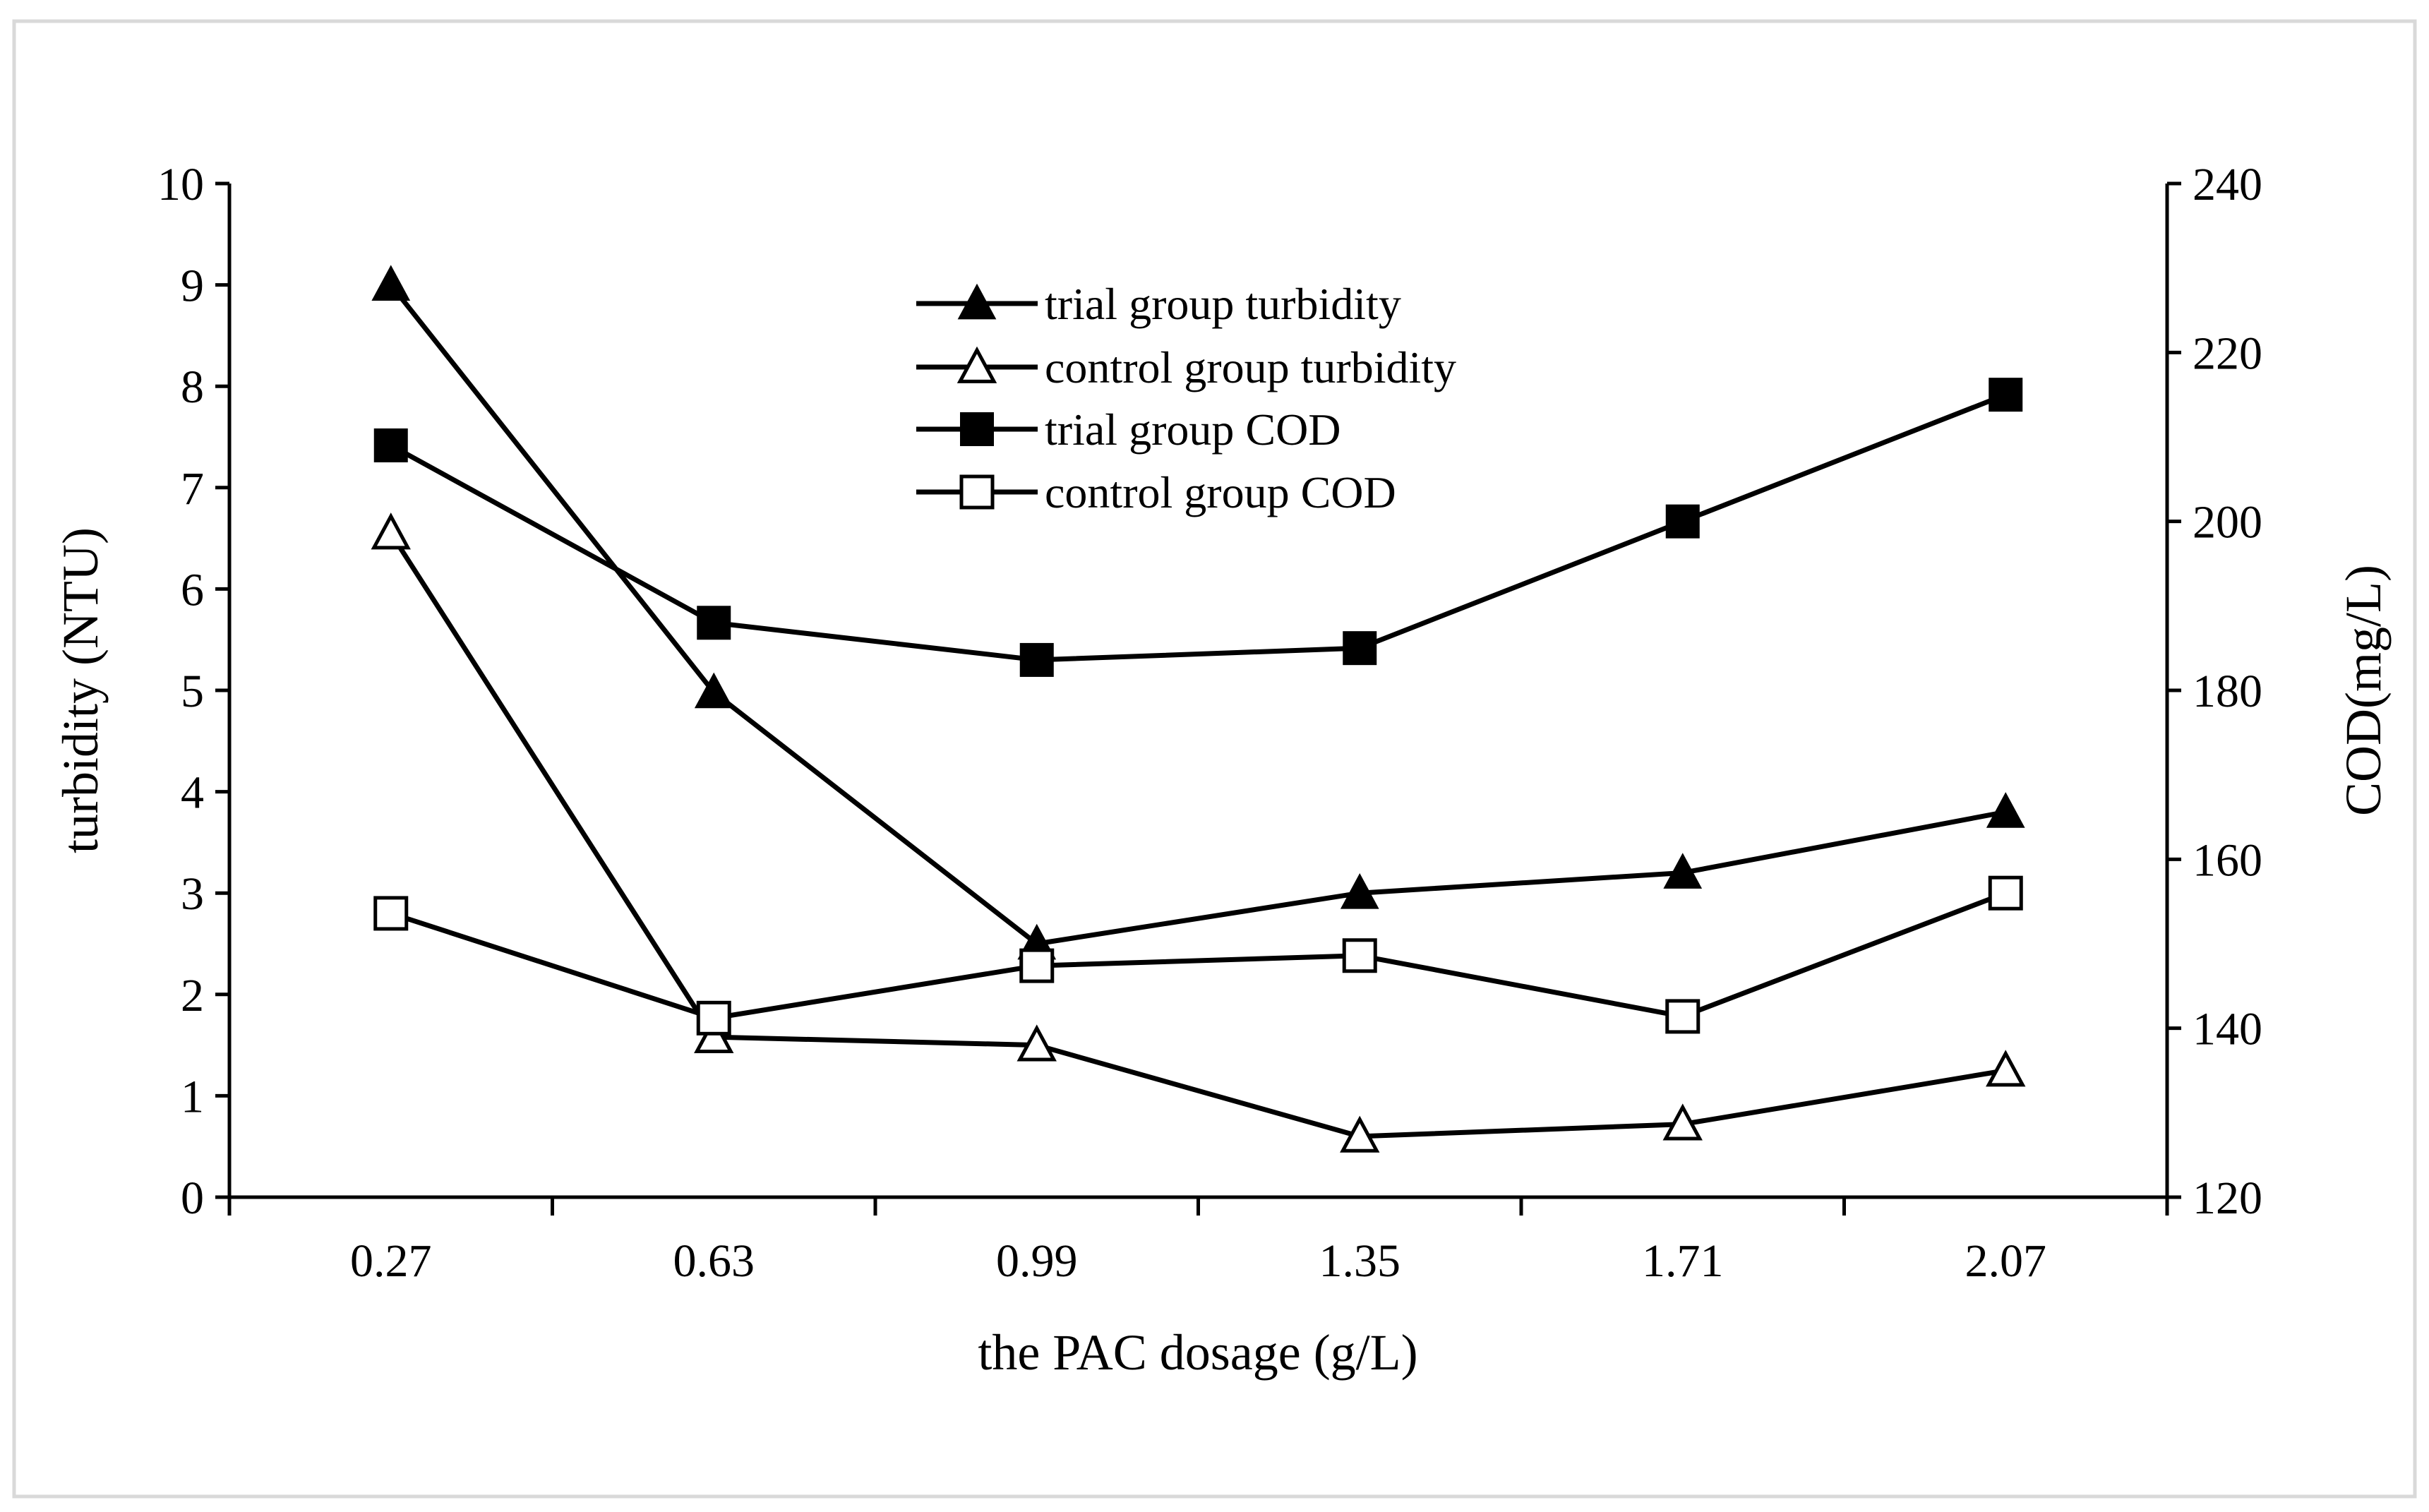  What do you see at coordinates (2227, 1030) in the screenshot?
I see `right-tick-label: 140` at bounding box center [2227, 1030].